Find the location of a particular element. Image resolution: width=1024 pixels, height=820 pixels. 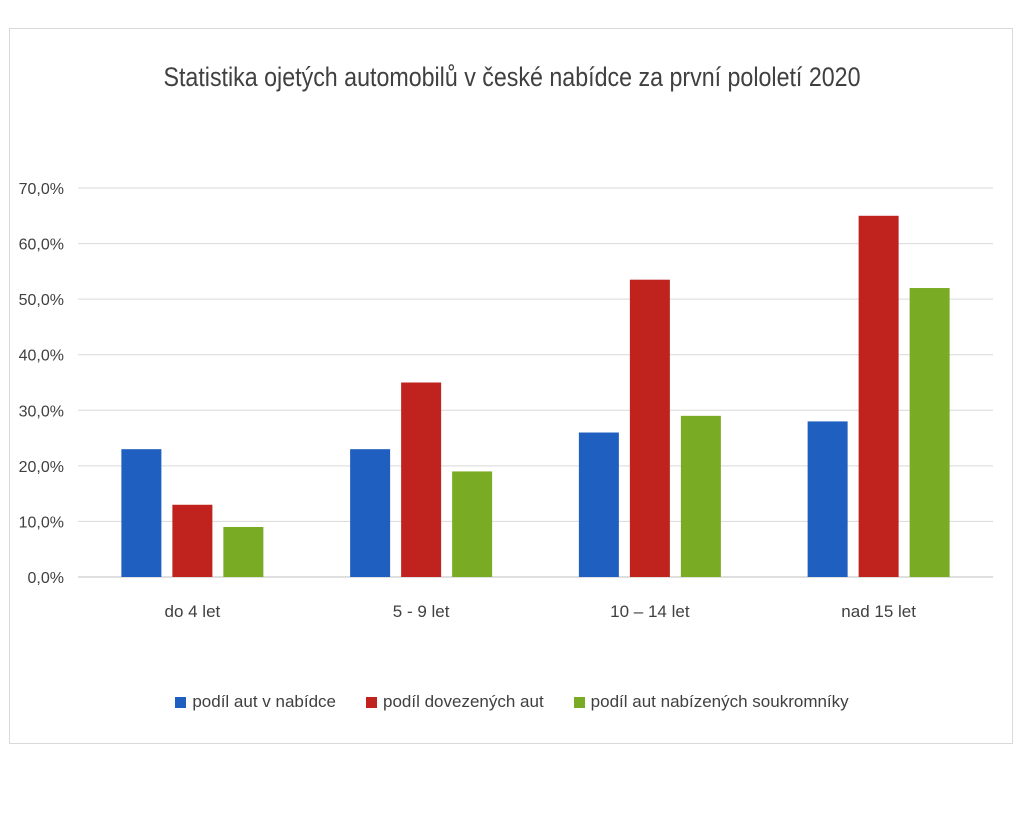

x-tick-label: 5 - 9 let is located at coordinates (421, 611).